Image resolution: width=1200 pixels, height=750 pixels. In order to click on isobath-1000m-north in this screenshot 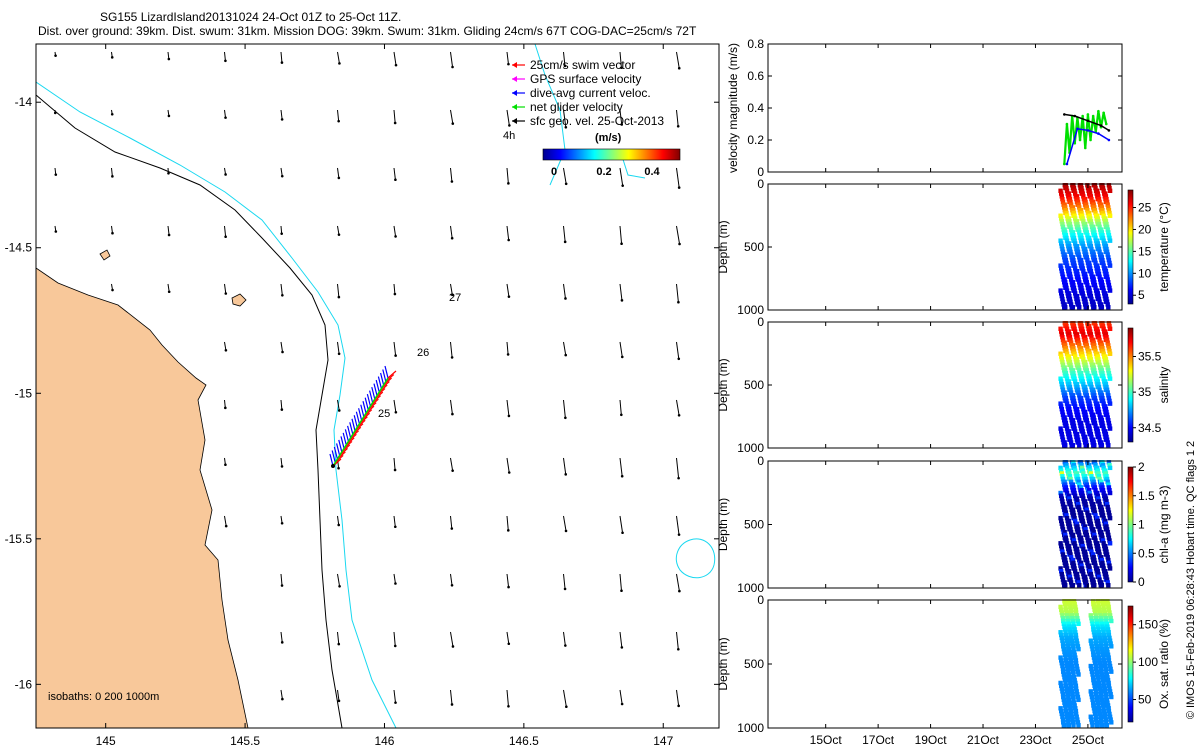, I will do `click(550, 115)`.